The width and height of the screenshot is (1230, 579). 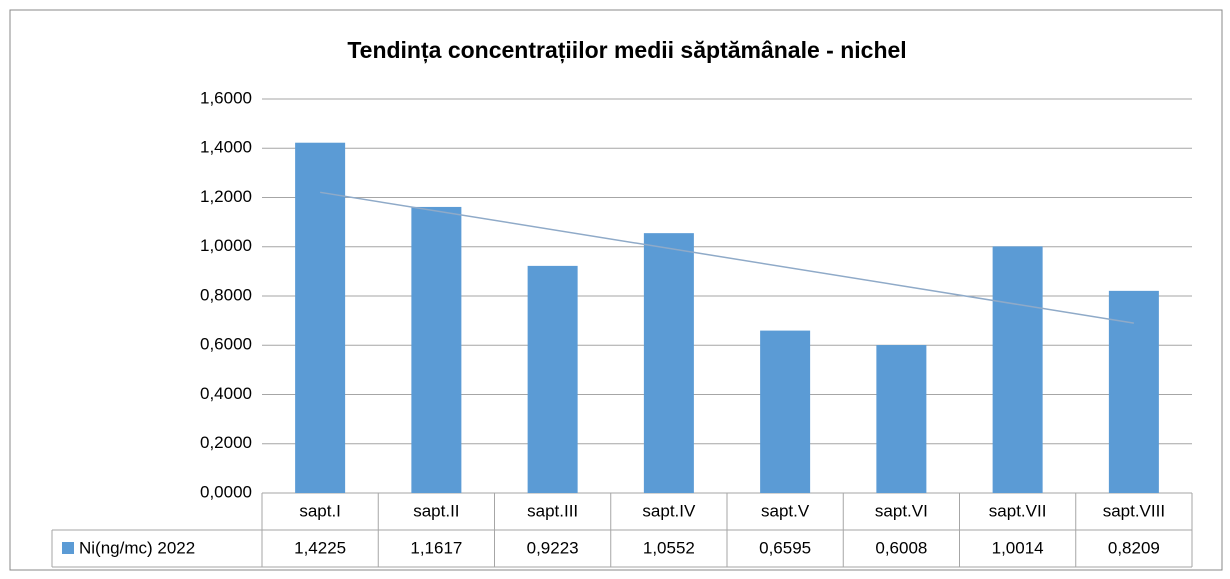 What do you see at coordinates (1134, 510) in the screenshot?
I see `x-tick-label: sapt.VIII` at bounding box center [1134, 510].